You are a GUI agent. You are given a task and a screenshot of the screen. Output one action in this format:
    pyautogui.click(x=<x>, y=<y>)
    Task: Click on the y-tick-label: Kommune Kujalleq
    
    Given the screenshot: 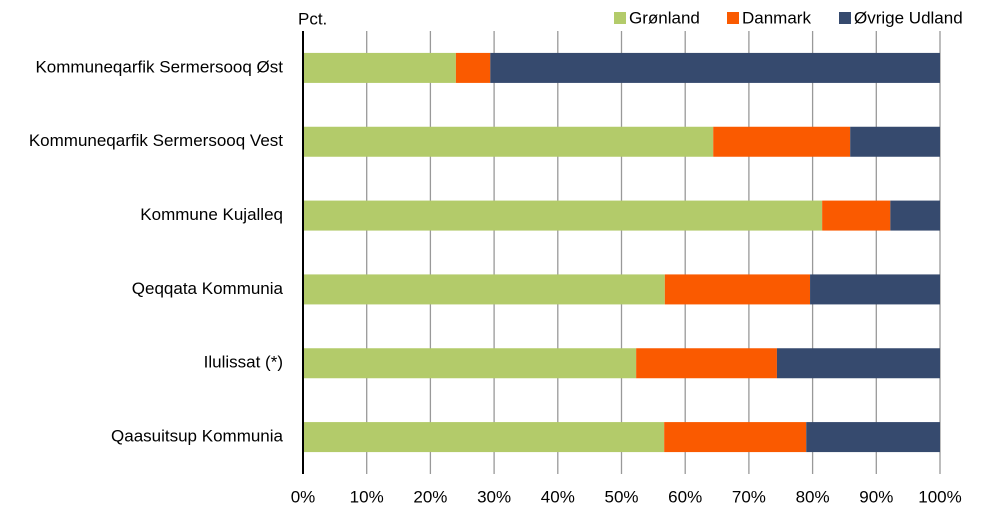 What is the action you would take?
    pyautogui.click(x=211, y=214)
    